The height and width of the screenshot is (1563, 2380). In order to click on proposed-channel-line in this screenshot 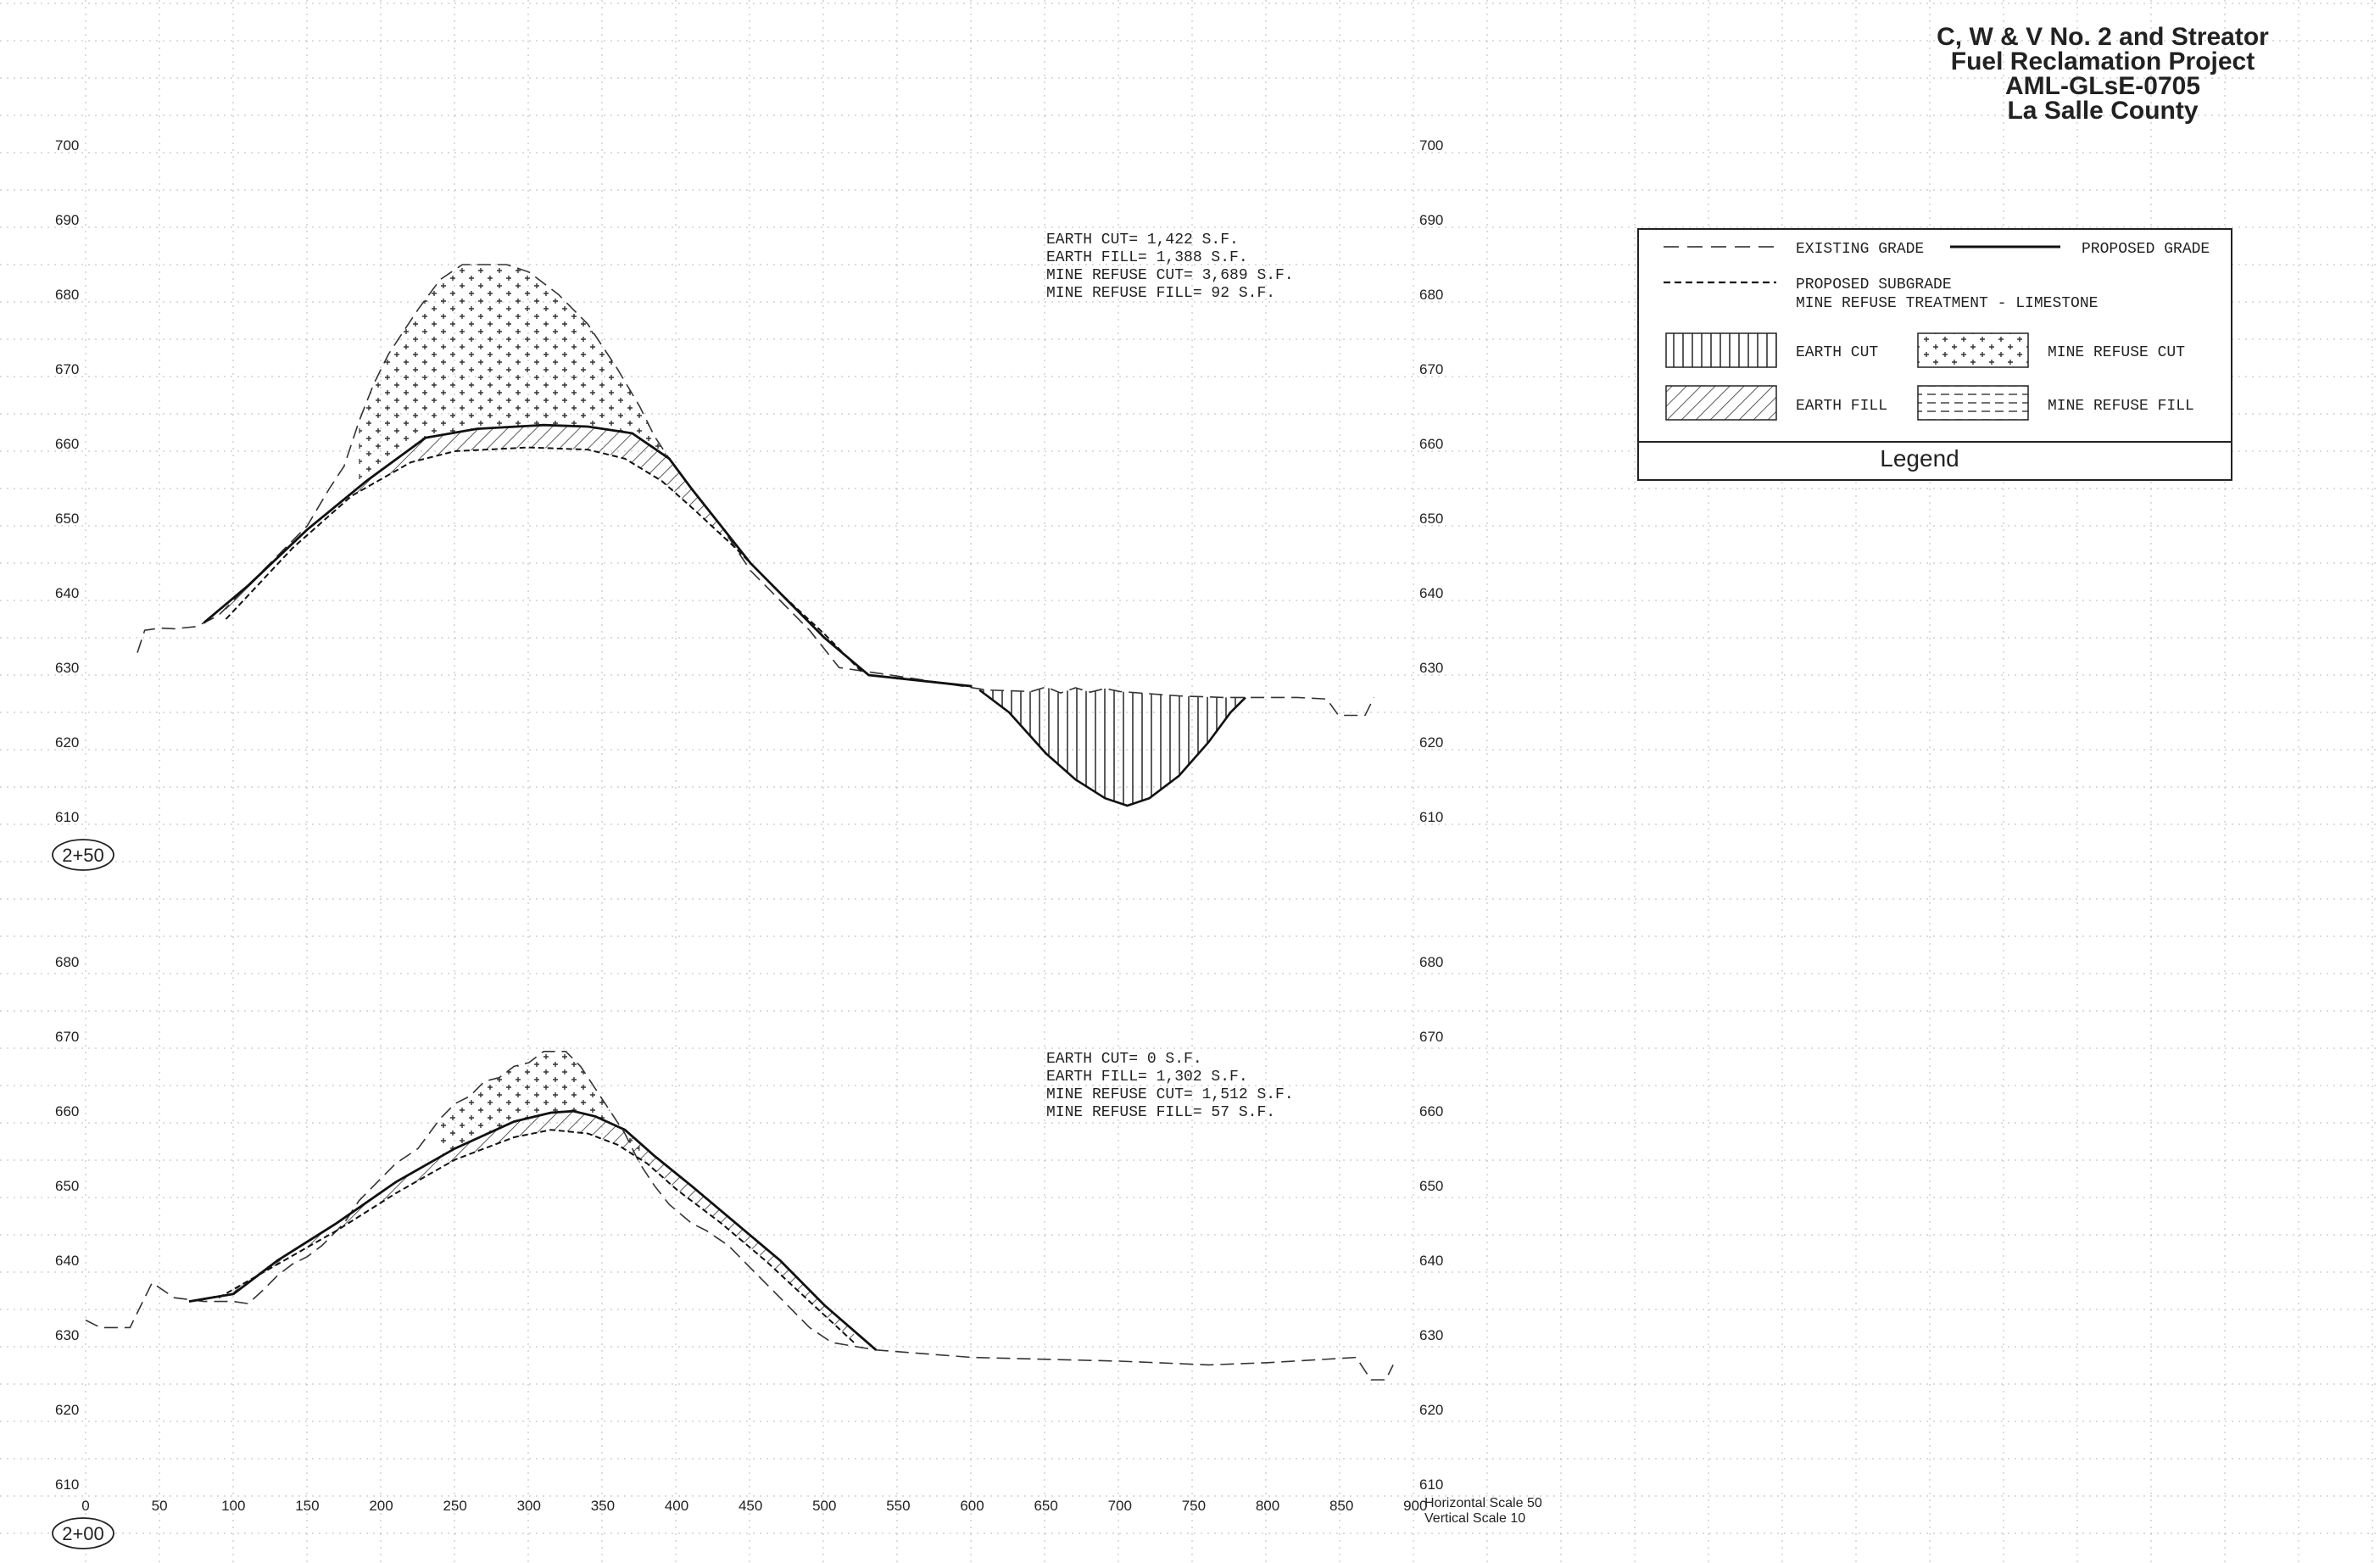, I will do `click(1112, 748)`.